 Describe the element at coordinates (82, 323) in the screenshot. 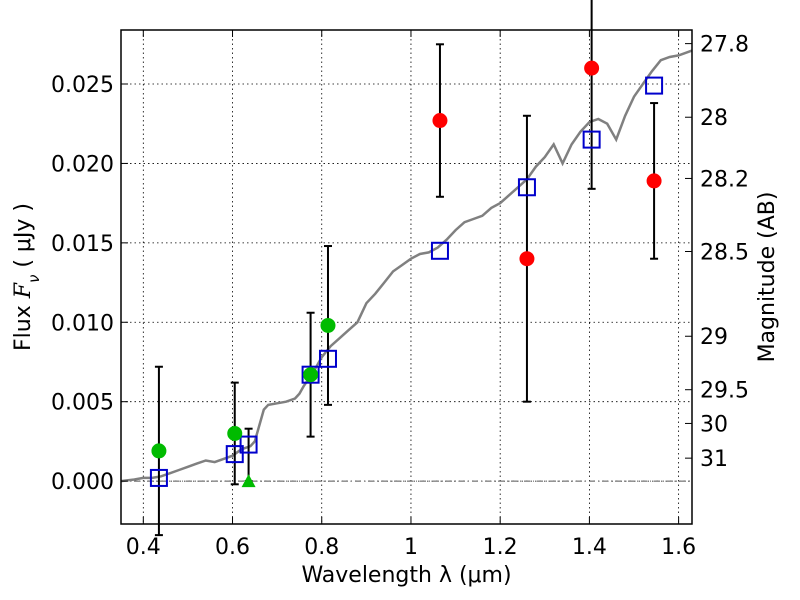

I see `y-tick-label: 0.010` at that location.